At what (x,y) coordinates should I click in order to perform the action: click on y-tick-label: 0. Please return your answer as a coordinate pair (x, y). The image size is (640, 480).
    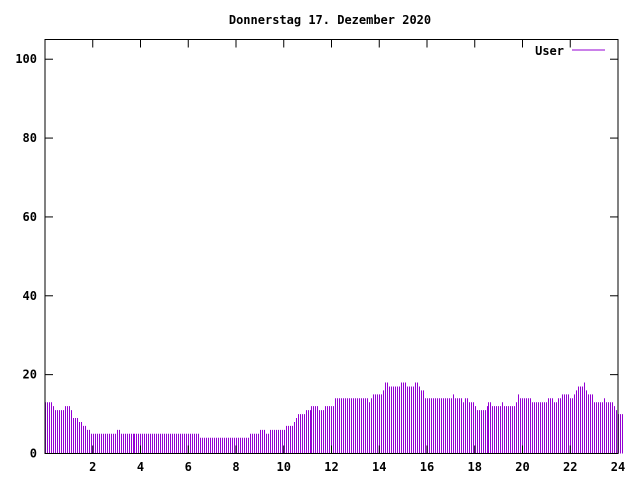
    Looking at the image, I should click on (33, 454).